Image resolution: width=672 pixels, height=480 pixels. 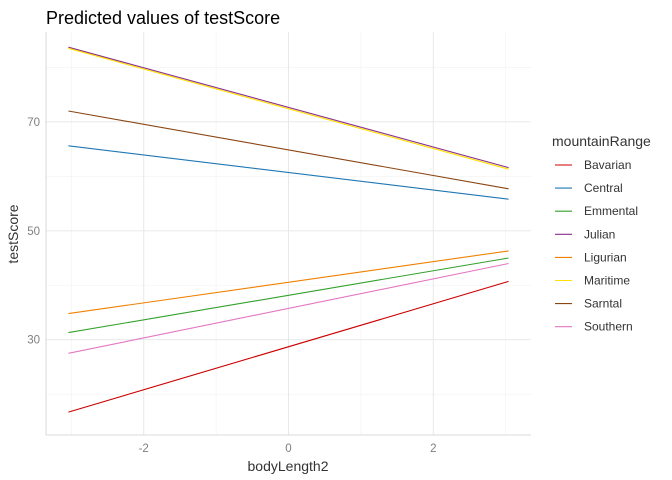 What do you see at coordinates (611, 211) in the screenshot?
I see `legend-label: Emmental` at bounding box center [611, 211].